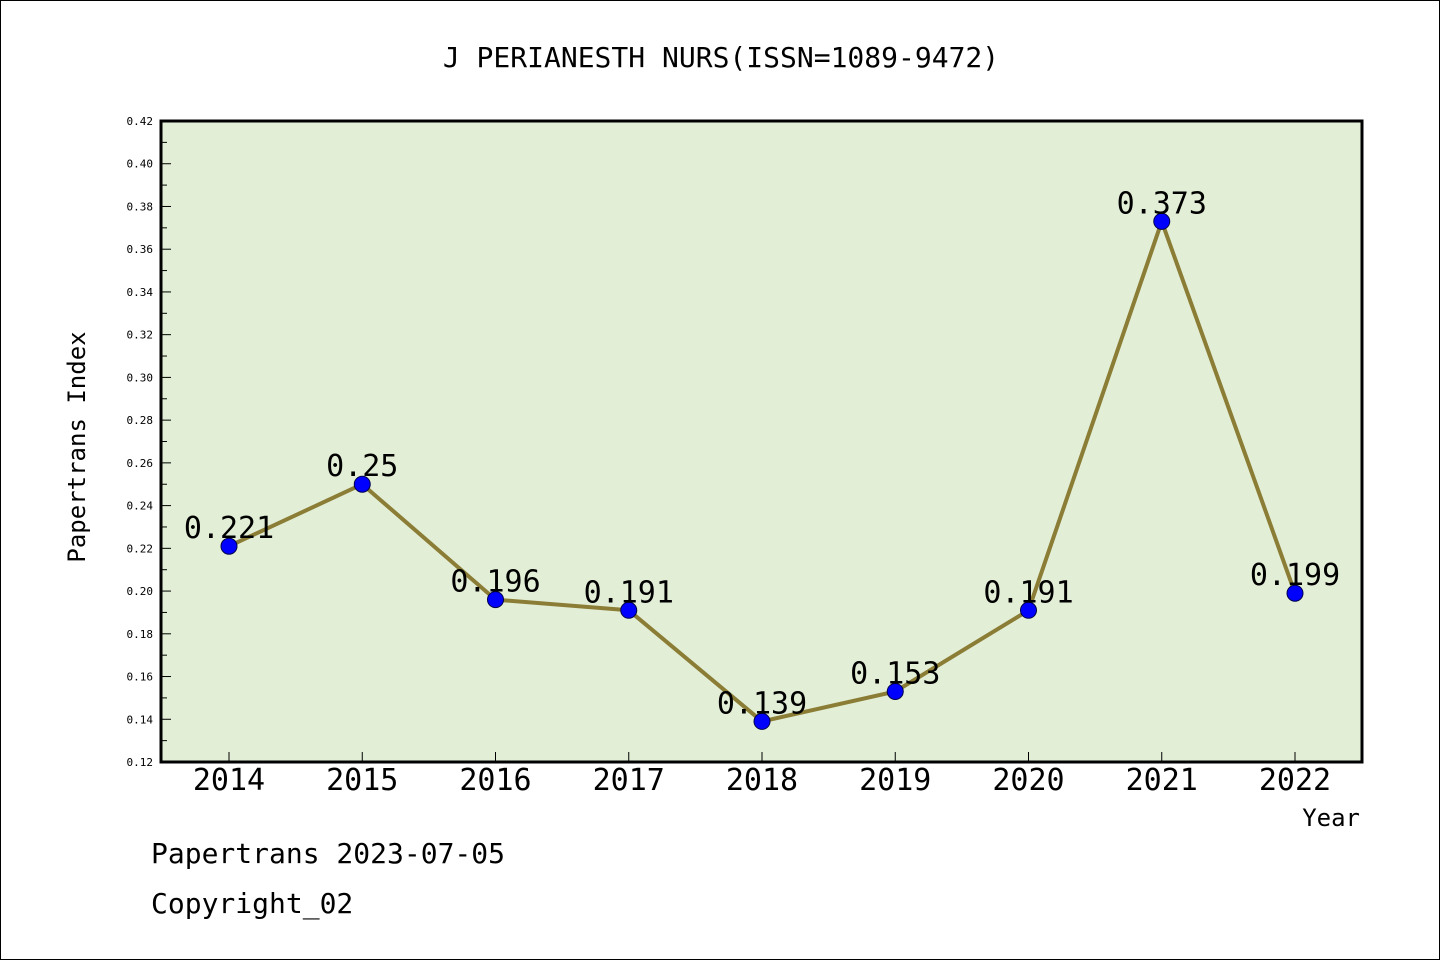  I want to click on y-tick-label: 0.24, so click(140, 506).